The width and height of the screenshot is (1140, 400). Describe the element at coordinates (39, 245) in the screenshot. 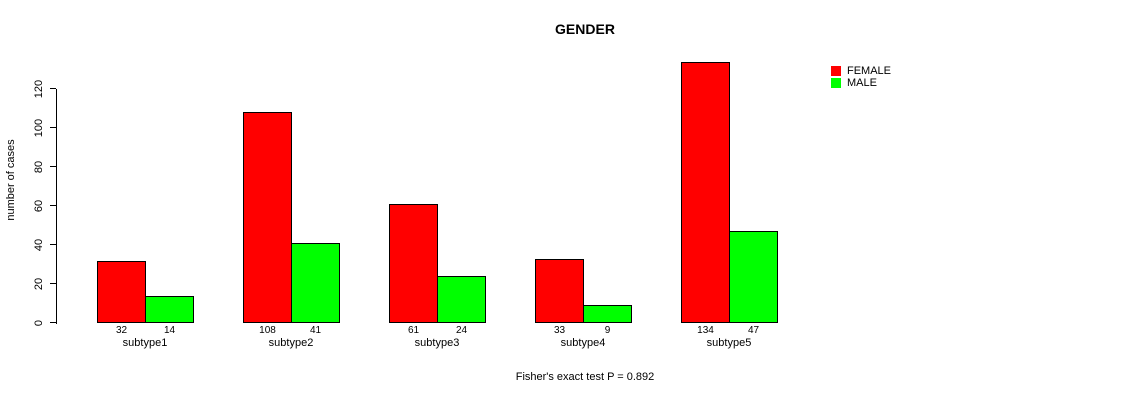

I see `y-tick-label: 40` at that location.